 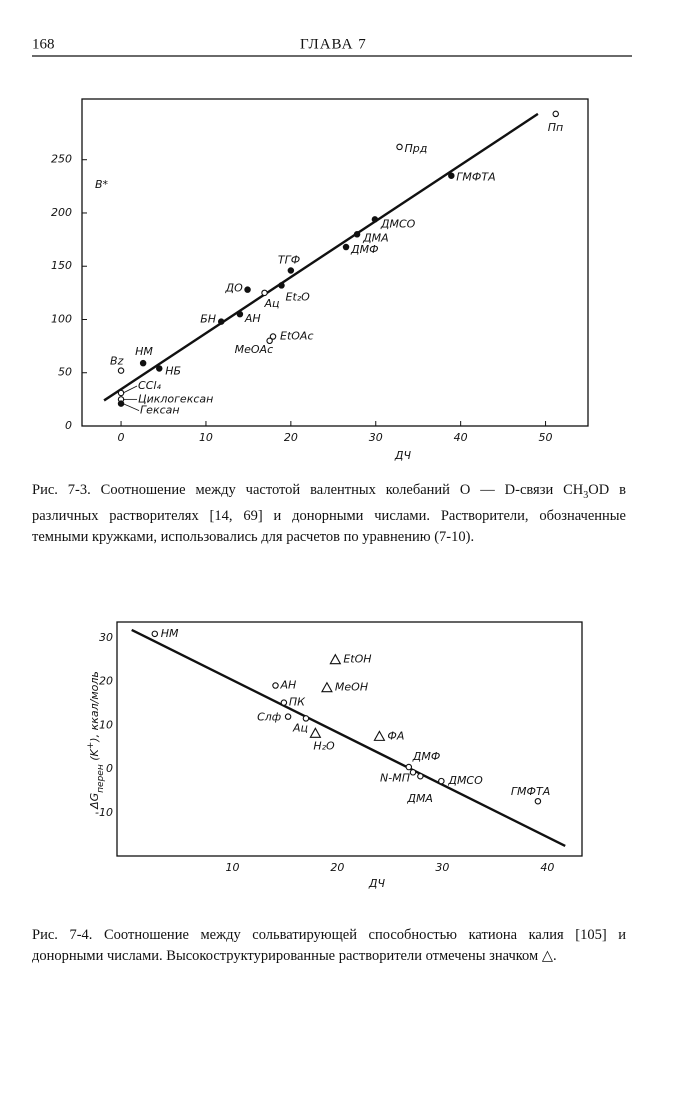 What do you see at coordinates (333, 44) in the screenshot?
I see `chapter-title: ГЛАВА 7` at bounding box center [333, 44].